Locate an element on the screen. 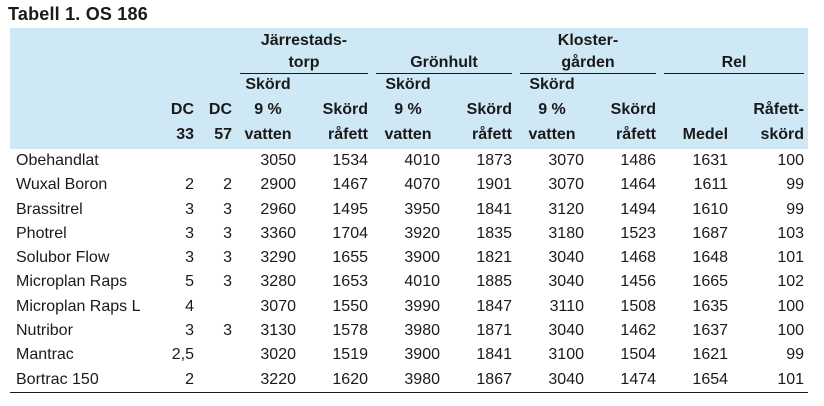  col-rafettskord-line1: Råfett- is located at coordinates (770, 111).